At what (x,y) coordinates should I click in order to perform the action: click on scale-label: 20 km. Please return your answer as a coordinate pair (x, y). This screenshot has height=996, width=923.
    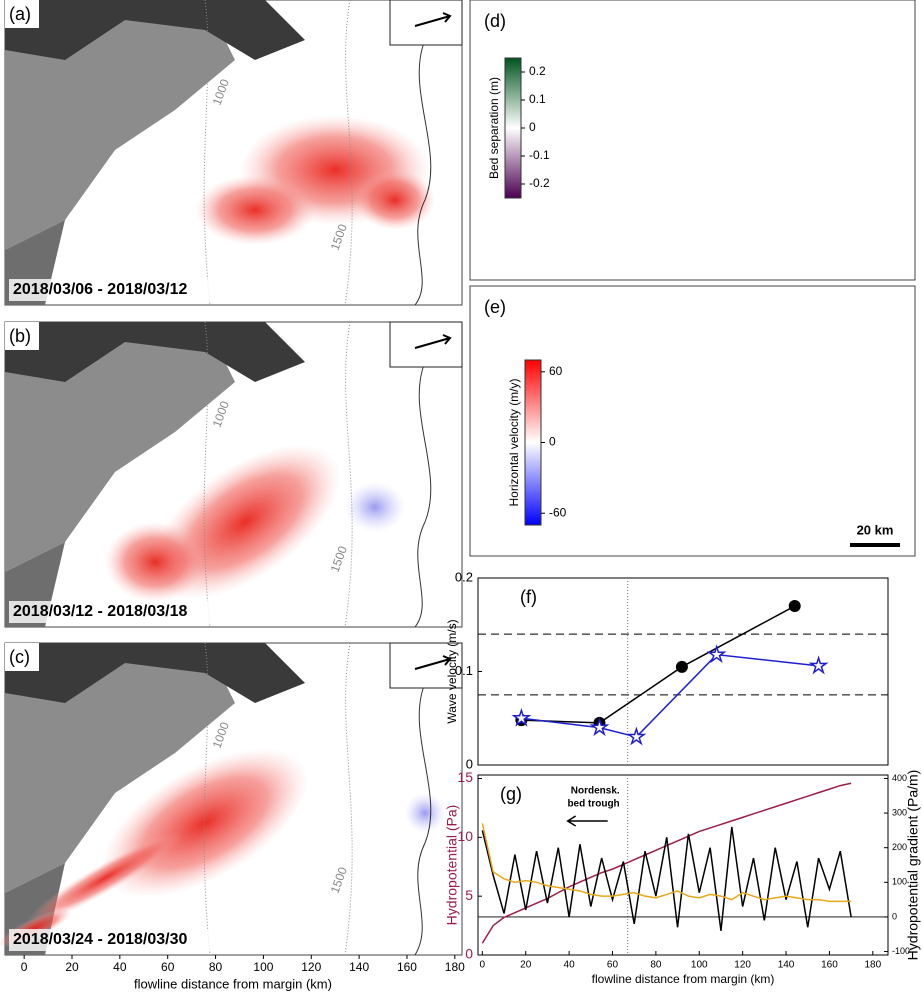
    Looking at the image, I should click on (875, 529).